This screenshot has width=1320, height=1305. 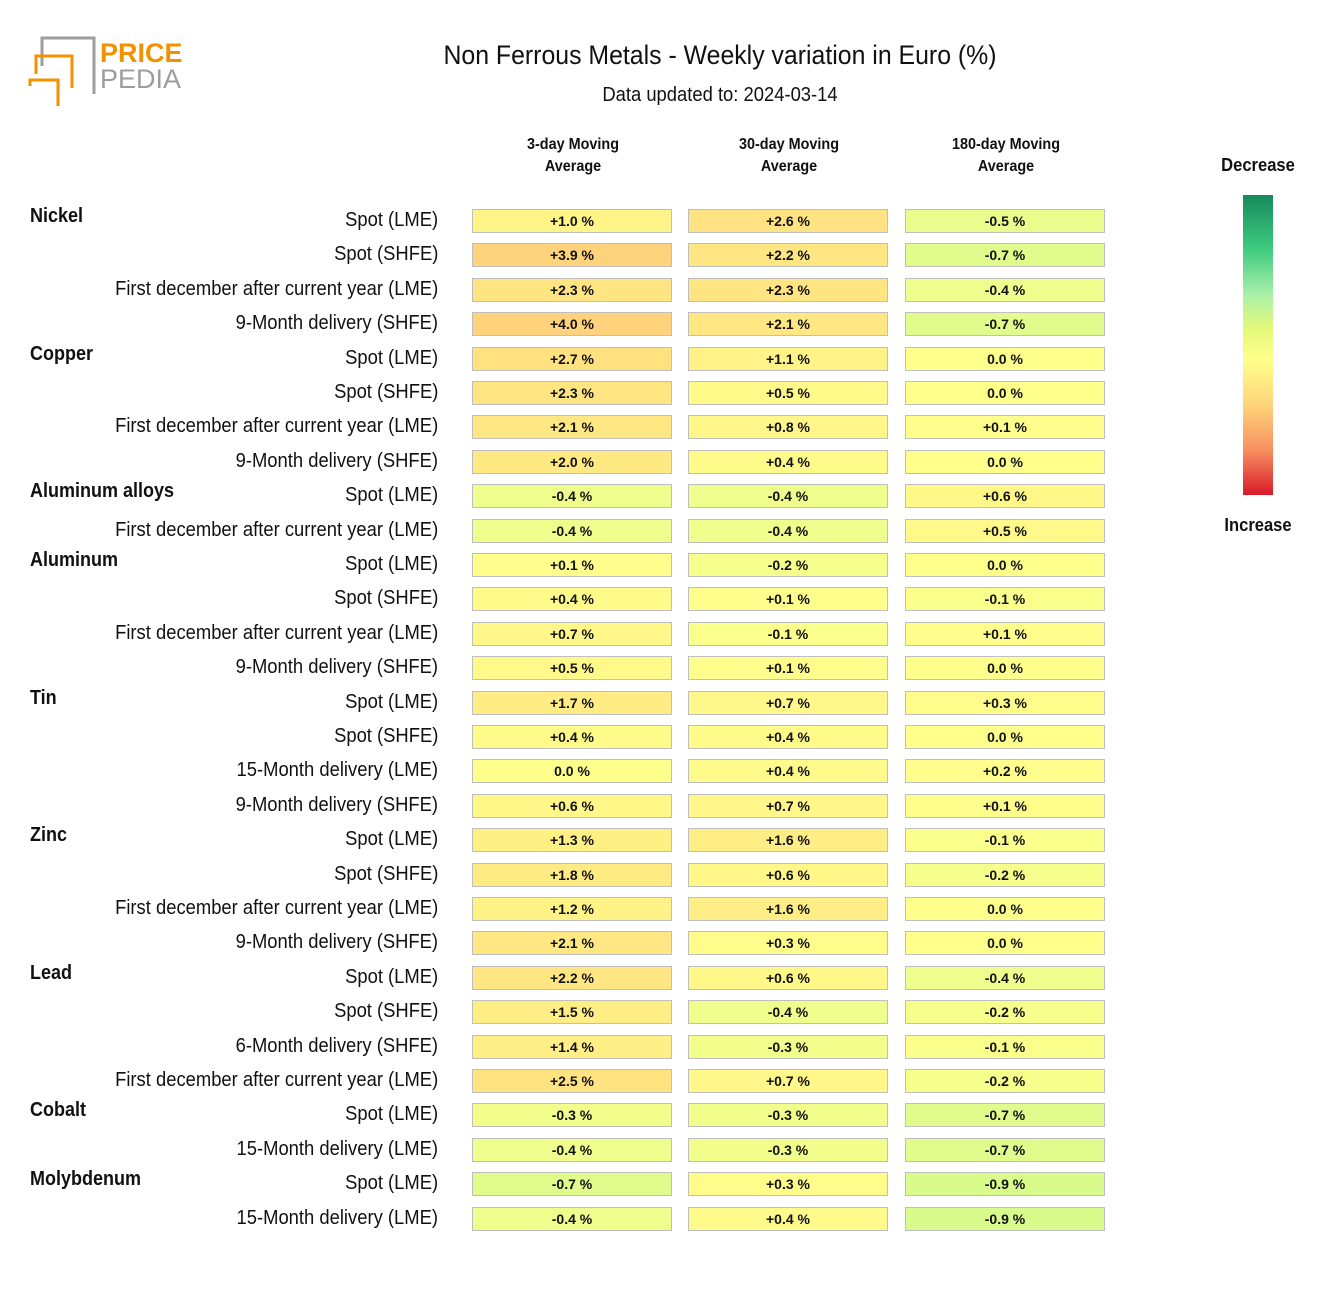 What do you see at coordinates (572, 461) in the screenshot?
I see `heatmap-cell: +2.0 %` at bounding box center [572, 461].